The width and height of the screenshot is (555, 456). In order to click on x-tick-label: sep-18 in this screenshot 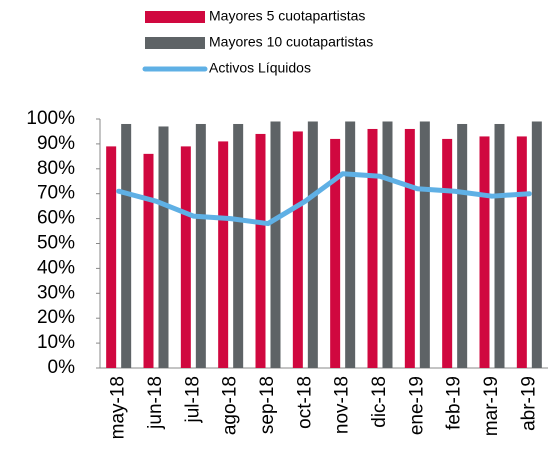, I will do `click(267, 405)`.